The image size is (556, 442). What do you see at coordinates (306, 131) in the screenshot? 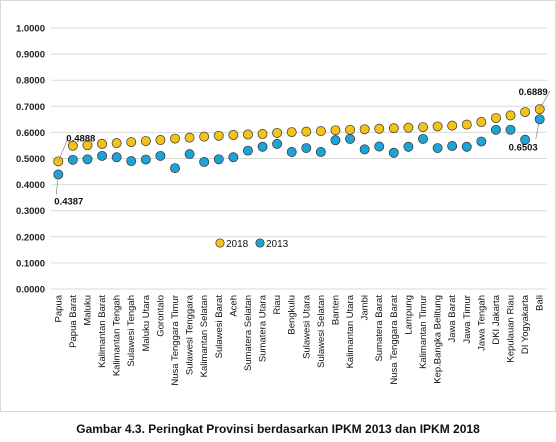
I see `point-2018-sulawesi-utara` at bounding box center [306, 131].